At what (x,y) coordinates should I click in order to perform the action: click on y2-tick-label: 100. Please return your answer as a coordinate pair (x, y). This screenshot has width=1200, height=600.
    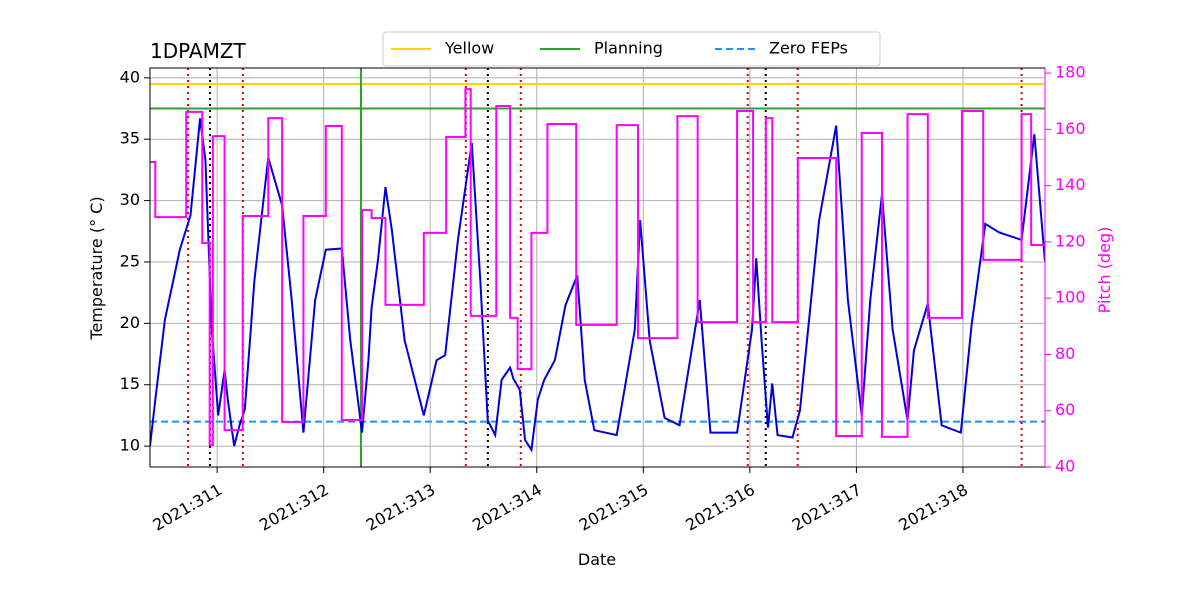
    Looking at the image, I should click on (1070, 297).